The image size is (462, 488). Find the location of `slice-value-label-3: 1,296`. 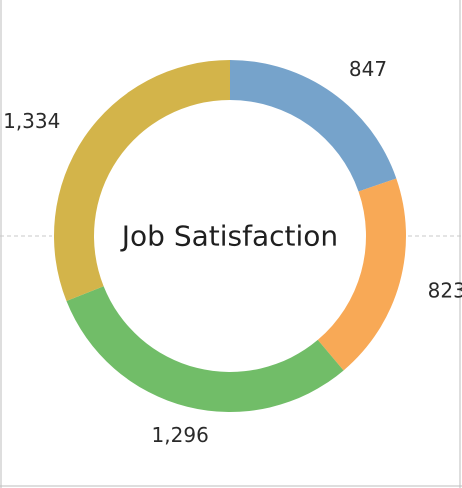

slice-value-label-3: 1,296 is located at coordinates (180, 435).